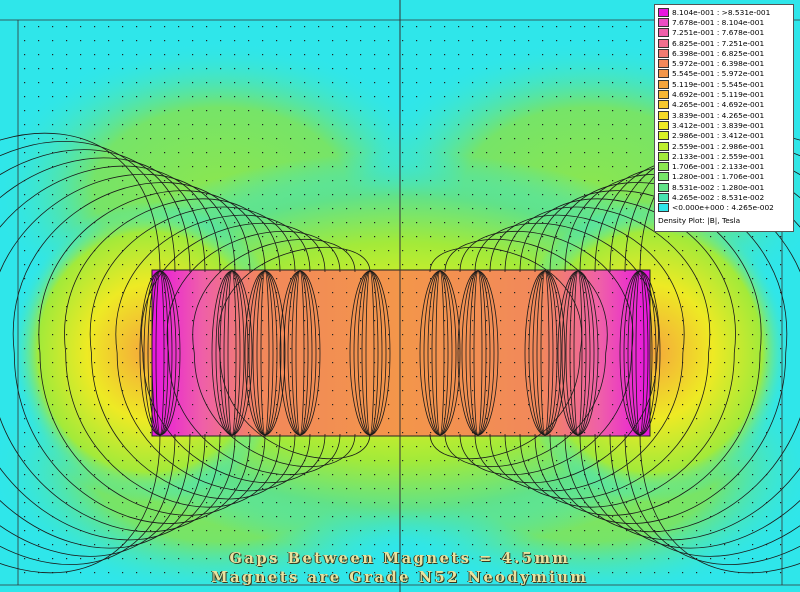 The image size is (800, 592). Describe the element at coordinates (724, 208) in the screenshot. I see `legend-entry: <0.000e+000 : 4.265e-002` at that location.